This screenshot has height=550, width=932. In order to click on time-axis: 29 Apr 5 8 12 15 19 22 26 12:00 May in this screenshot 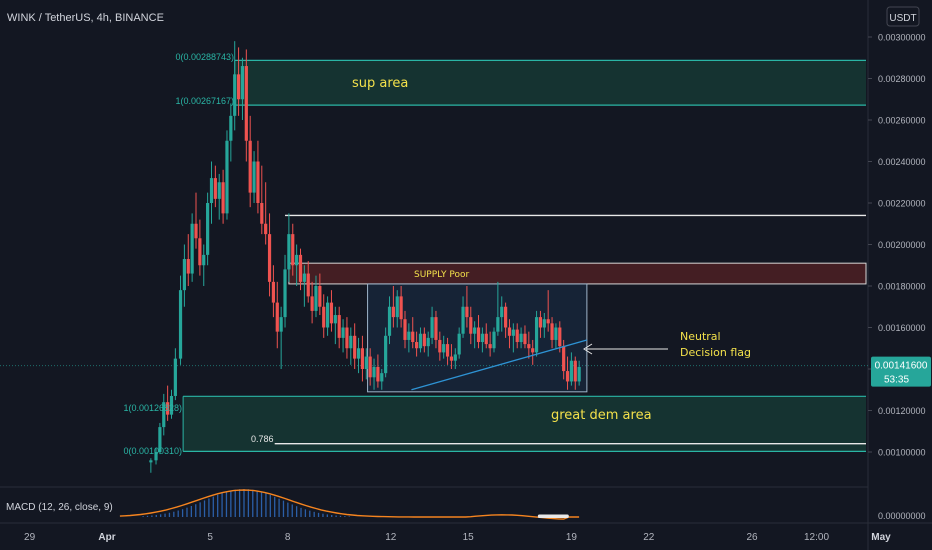, I will do `click(457, 537)`.